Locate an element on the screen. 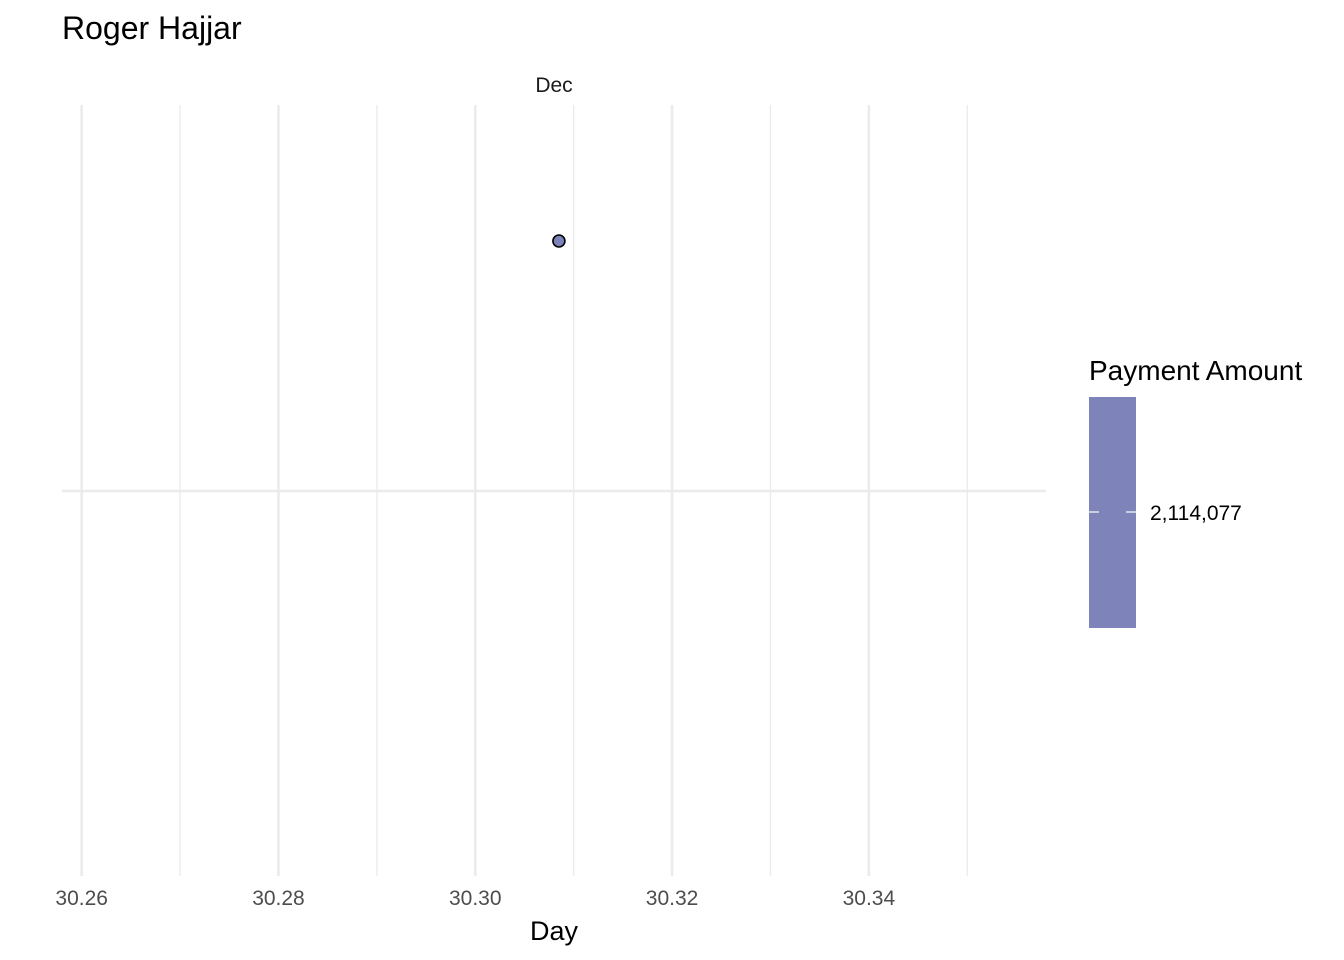 The width and height of the screenshot is (1344, 960). x-tick-label: 30.28 is located at coordinates (278, 898).